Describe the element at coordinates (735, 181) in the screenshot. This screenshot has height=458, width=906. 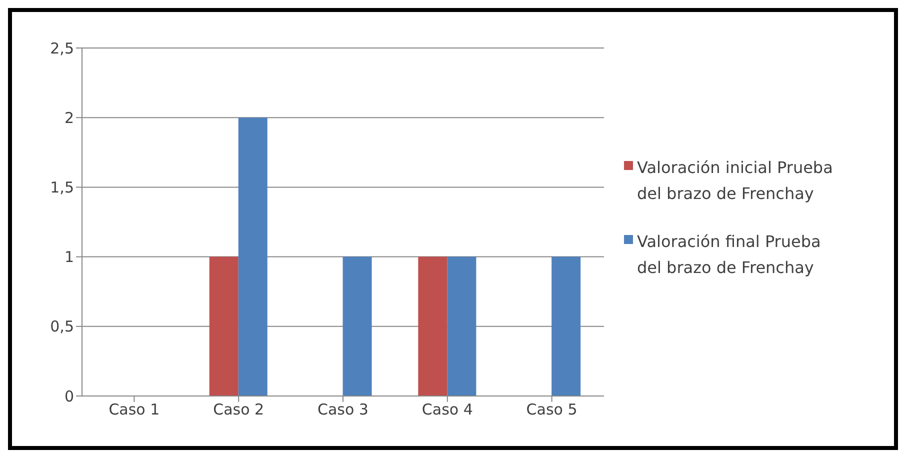
I see `legend-label: Valoración inicial Prueba del brazo de Frenchay` at that location.